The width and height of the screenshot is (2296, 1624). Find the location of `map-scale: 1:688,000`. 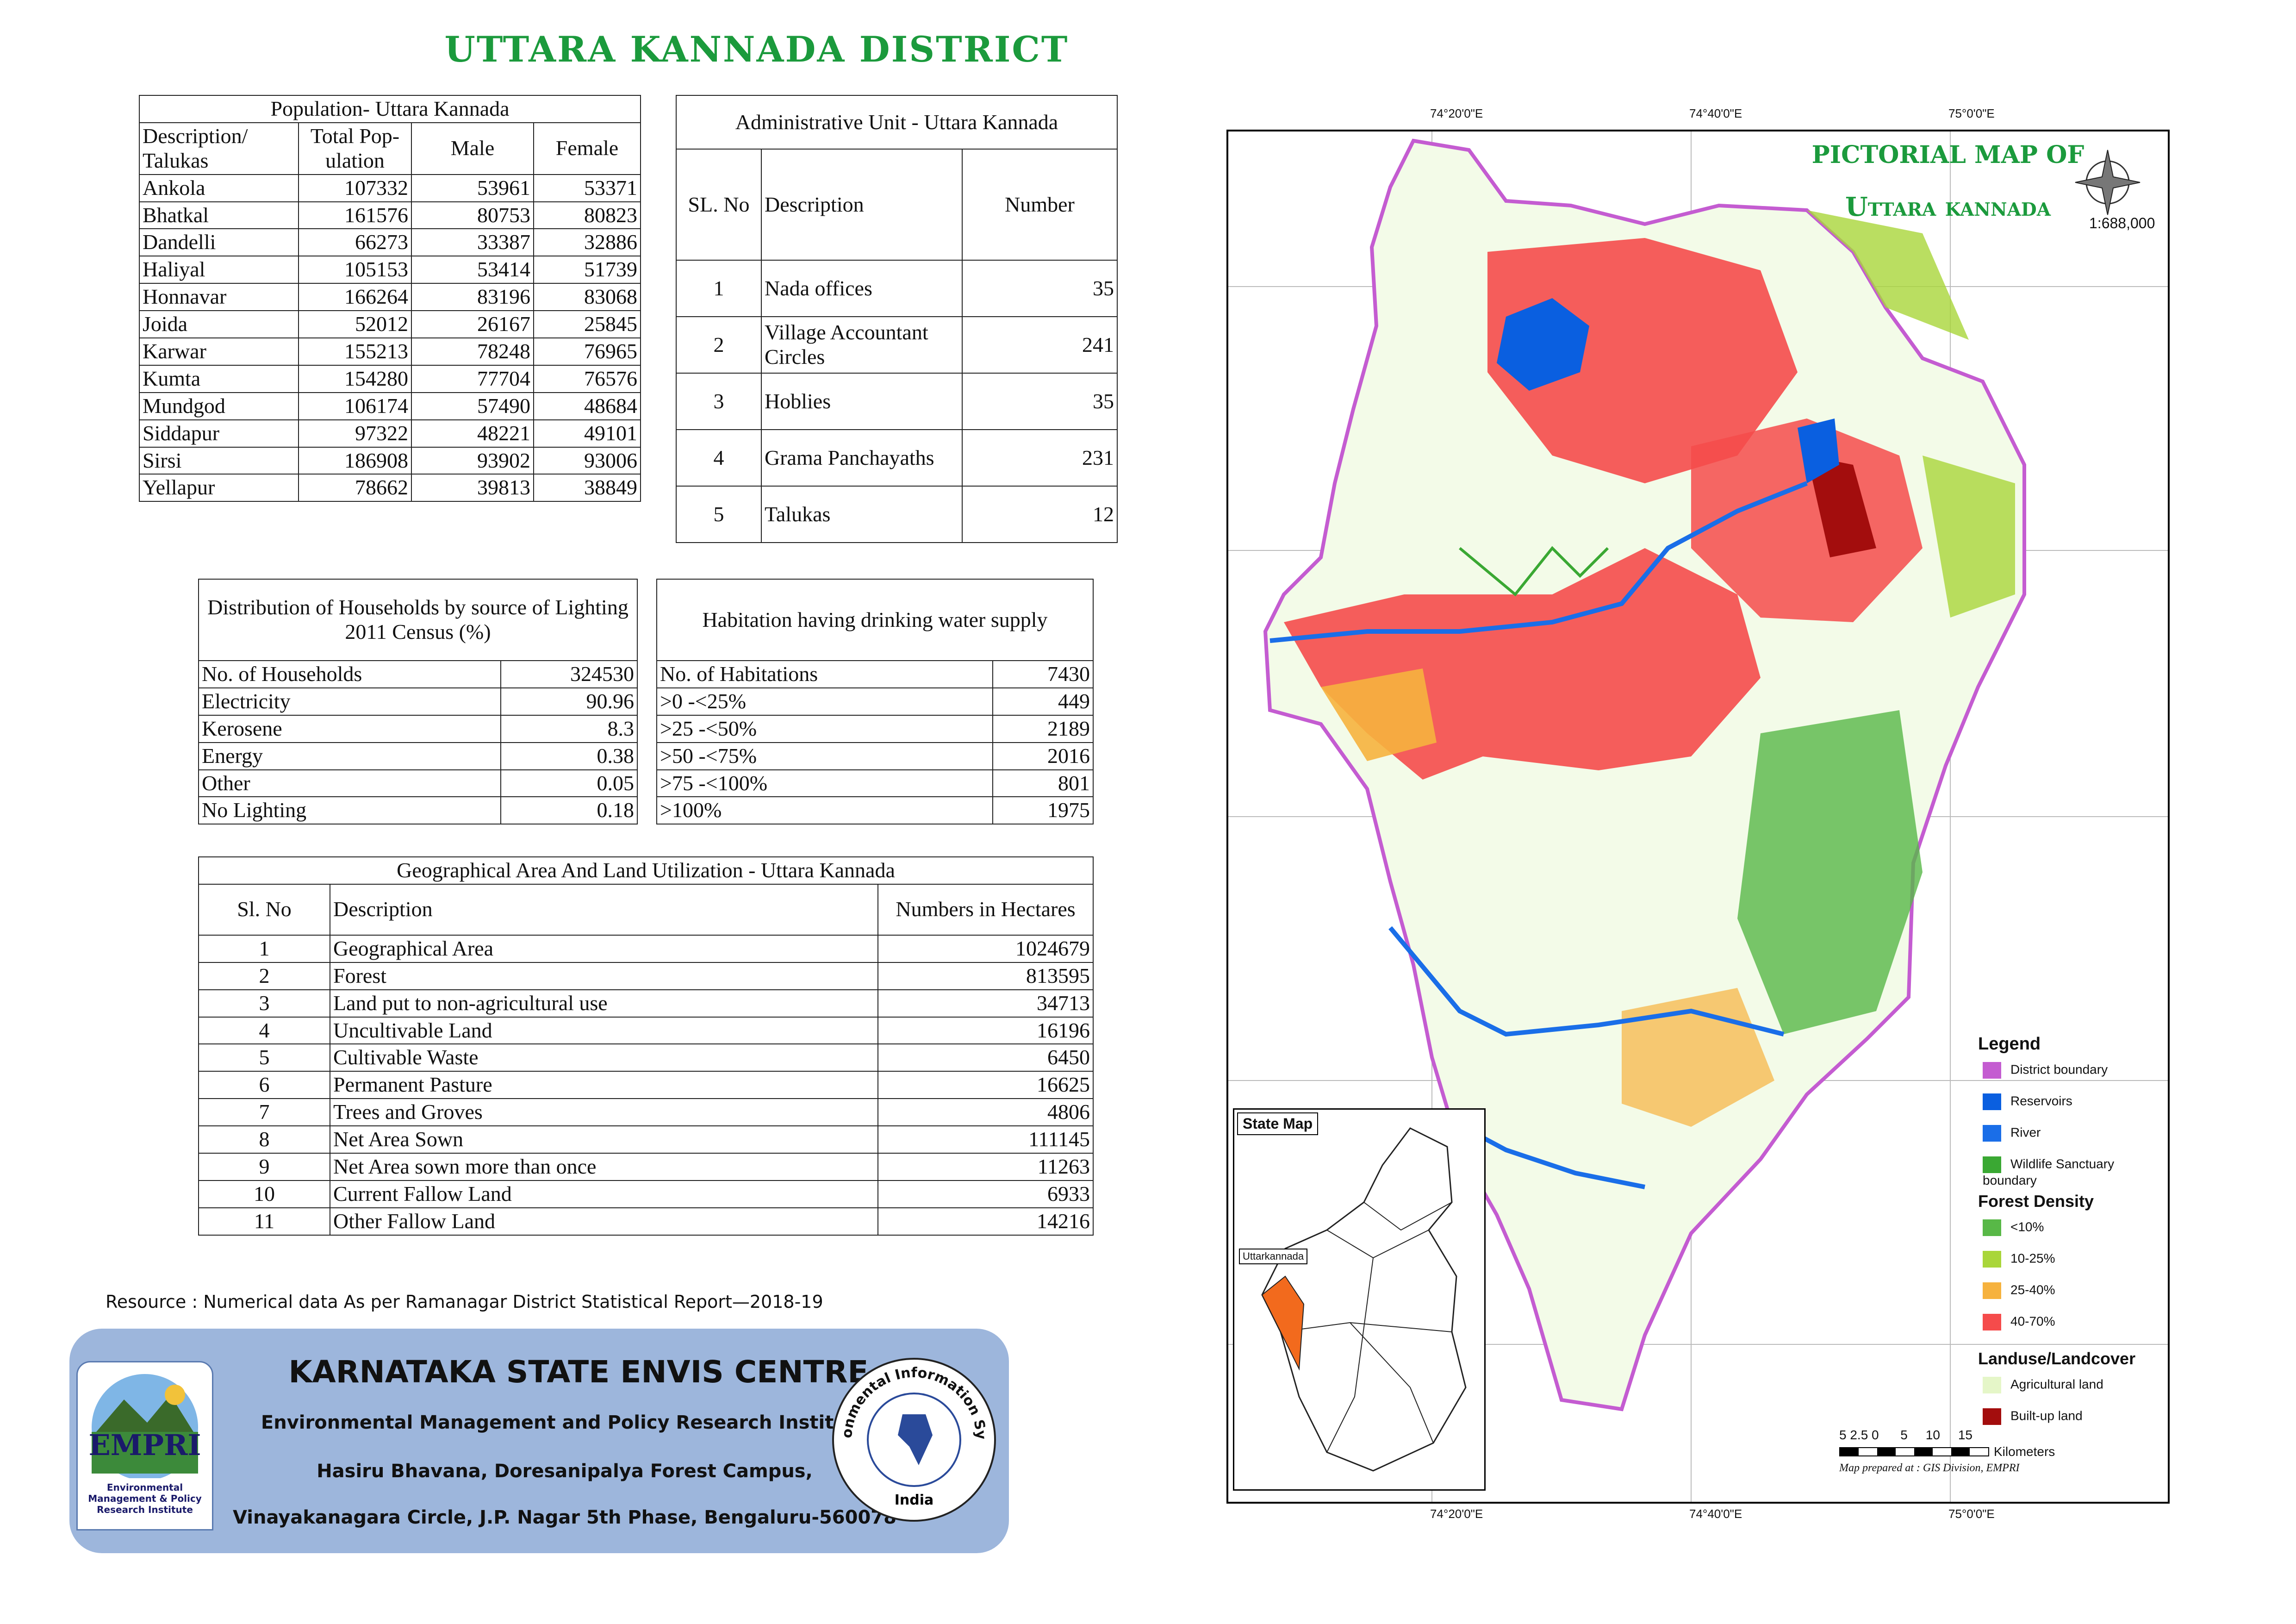

map-scale: 1:688,000 is located at coordinates (2122, 223).